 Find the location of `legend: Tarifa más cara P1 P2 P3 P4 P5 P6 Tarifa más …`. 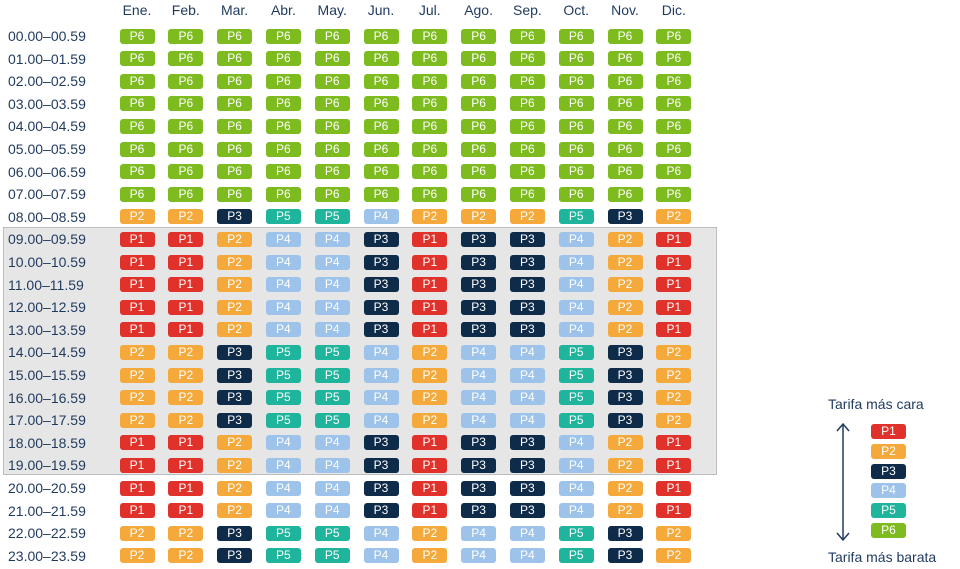

legend: Tarifa más cara P1 P2 P3 P4 P5 P6 Tarifa más … is located at coordinates (890, 482).